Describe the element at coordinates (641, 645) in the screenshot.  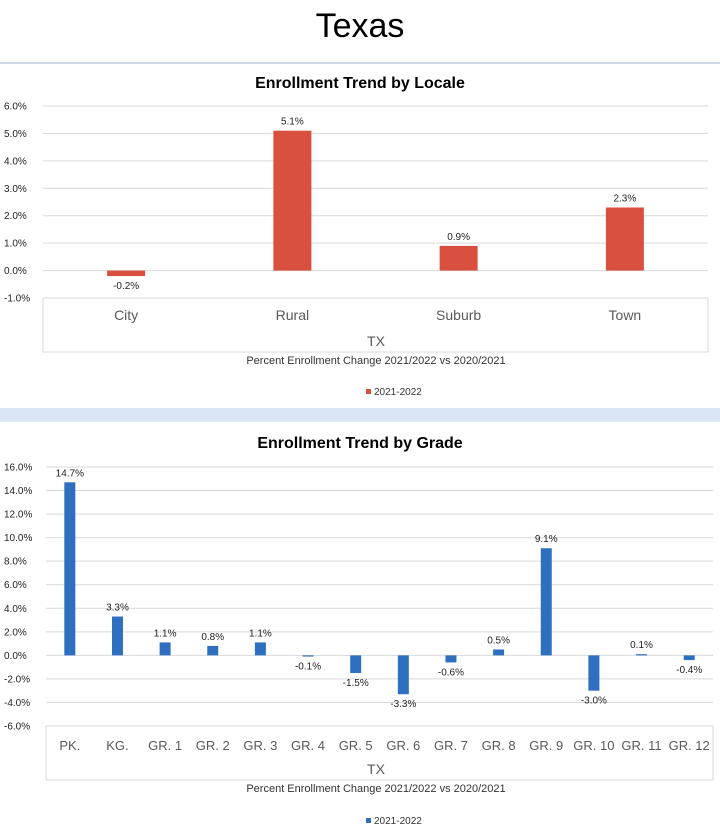
I see `data-label: 0.1%` at that location.